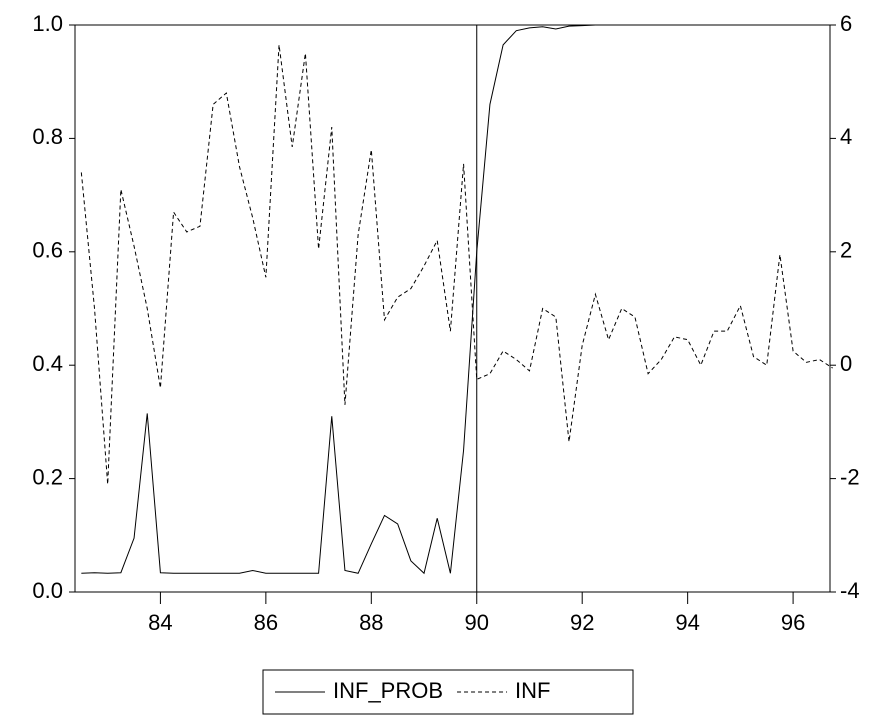 The height and width of the screenshot is (721, 885). Describe the element at coordinates (160, 622) in the screenshot. I see `x-tick-label: 84` at that location.